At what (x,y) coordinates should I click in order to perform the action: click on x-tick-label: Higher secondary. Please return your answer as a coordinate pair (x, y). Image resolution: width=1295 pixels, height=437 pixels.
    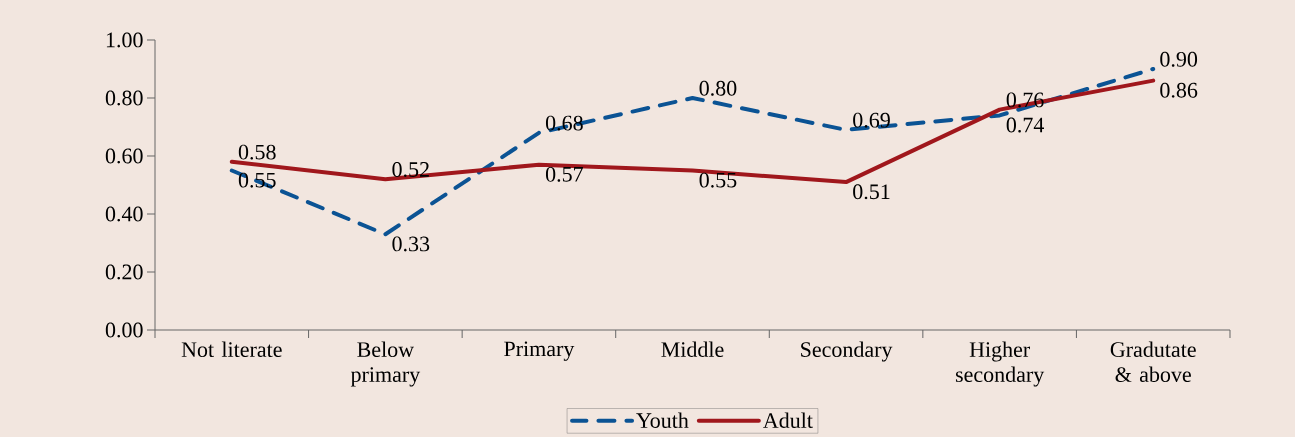
    Looking at the image, I should click on (1000, 364).